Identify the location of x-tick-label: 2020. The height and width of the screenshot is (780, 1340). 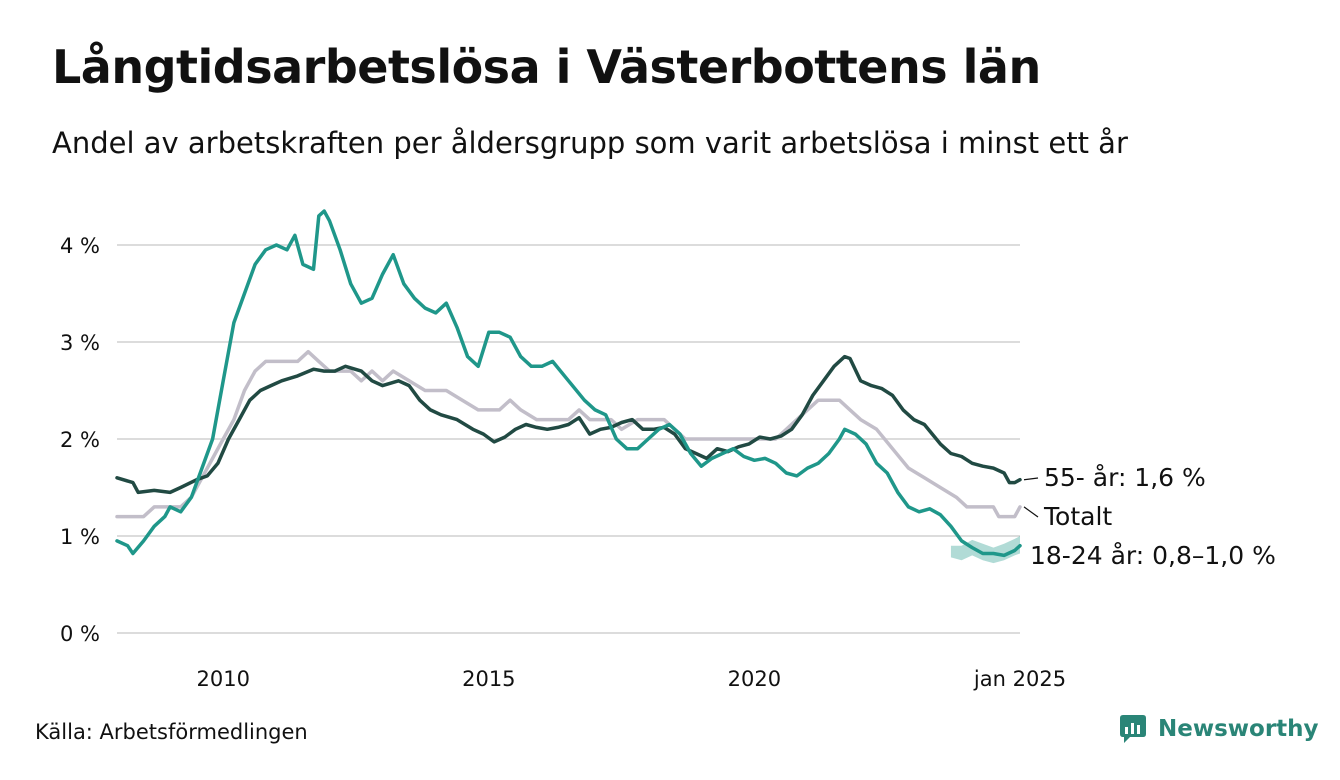
(754, 679).